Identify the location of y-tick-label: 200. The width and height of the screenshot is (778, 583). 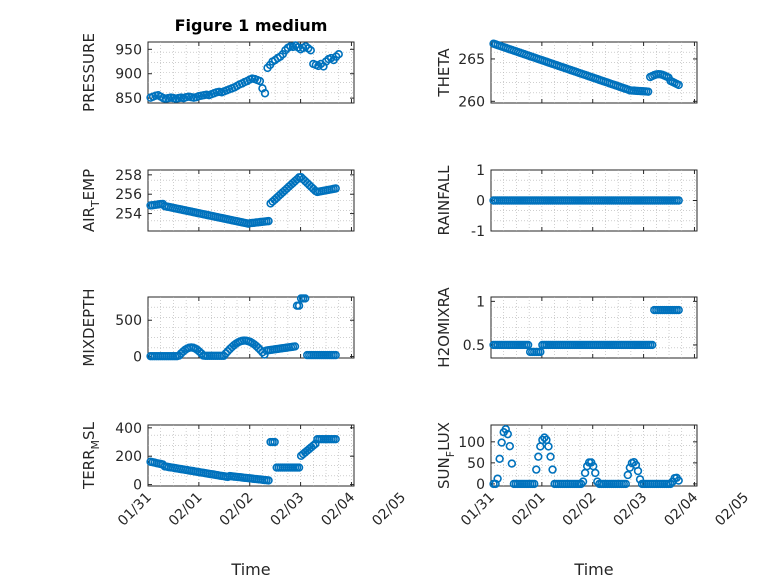
(128, 457).